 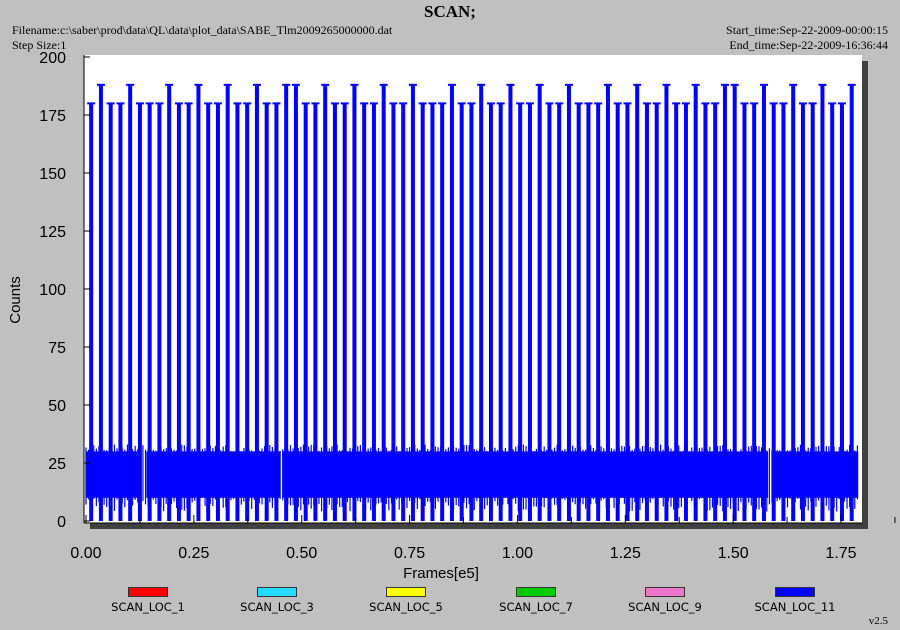 What do you see at coordinates (625, 553) in the screenshot?
I see `x-tick-label: 1.25` at bounding box center [625, 553].